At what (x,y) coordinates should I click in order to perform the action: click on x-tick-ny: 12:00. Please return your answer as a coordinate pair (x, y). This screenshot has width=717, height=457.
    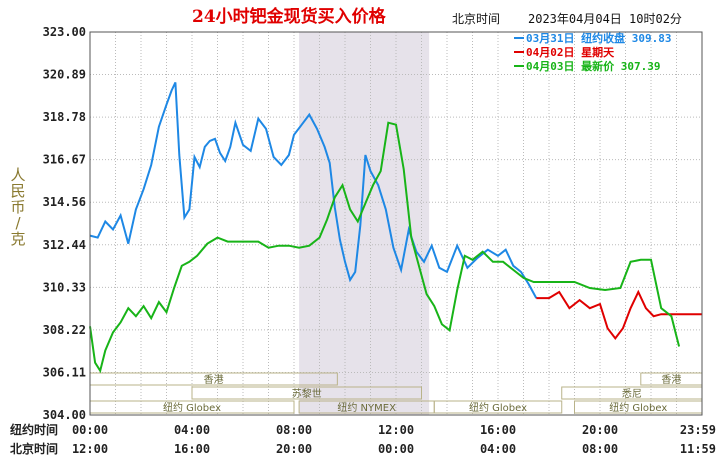
    Looking at the image, I should click on (396, 430).